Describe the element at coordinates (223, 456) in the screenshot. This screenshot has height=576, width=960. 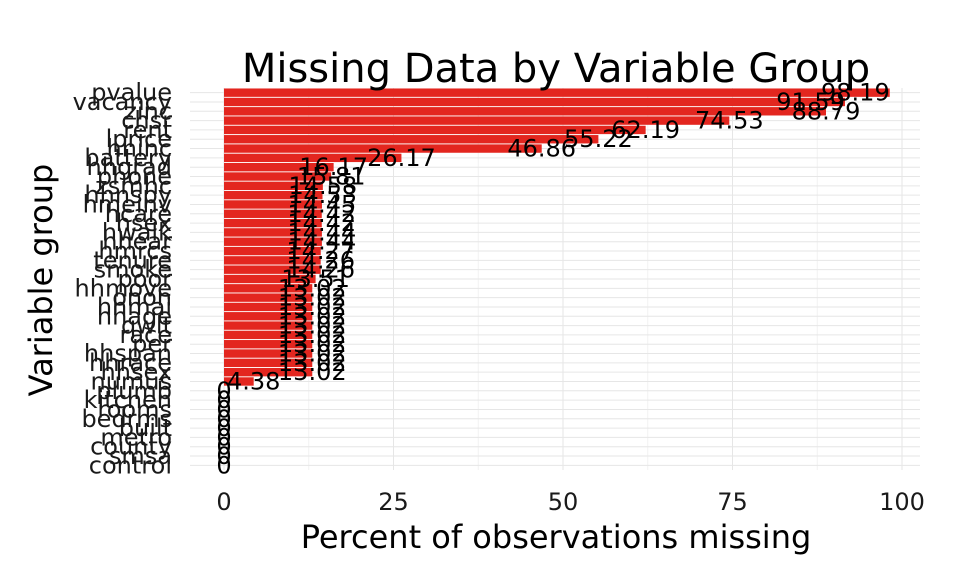
I see `value-label-smsa: 0` at that location.